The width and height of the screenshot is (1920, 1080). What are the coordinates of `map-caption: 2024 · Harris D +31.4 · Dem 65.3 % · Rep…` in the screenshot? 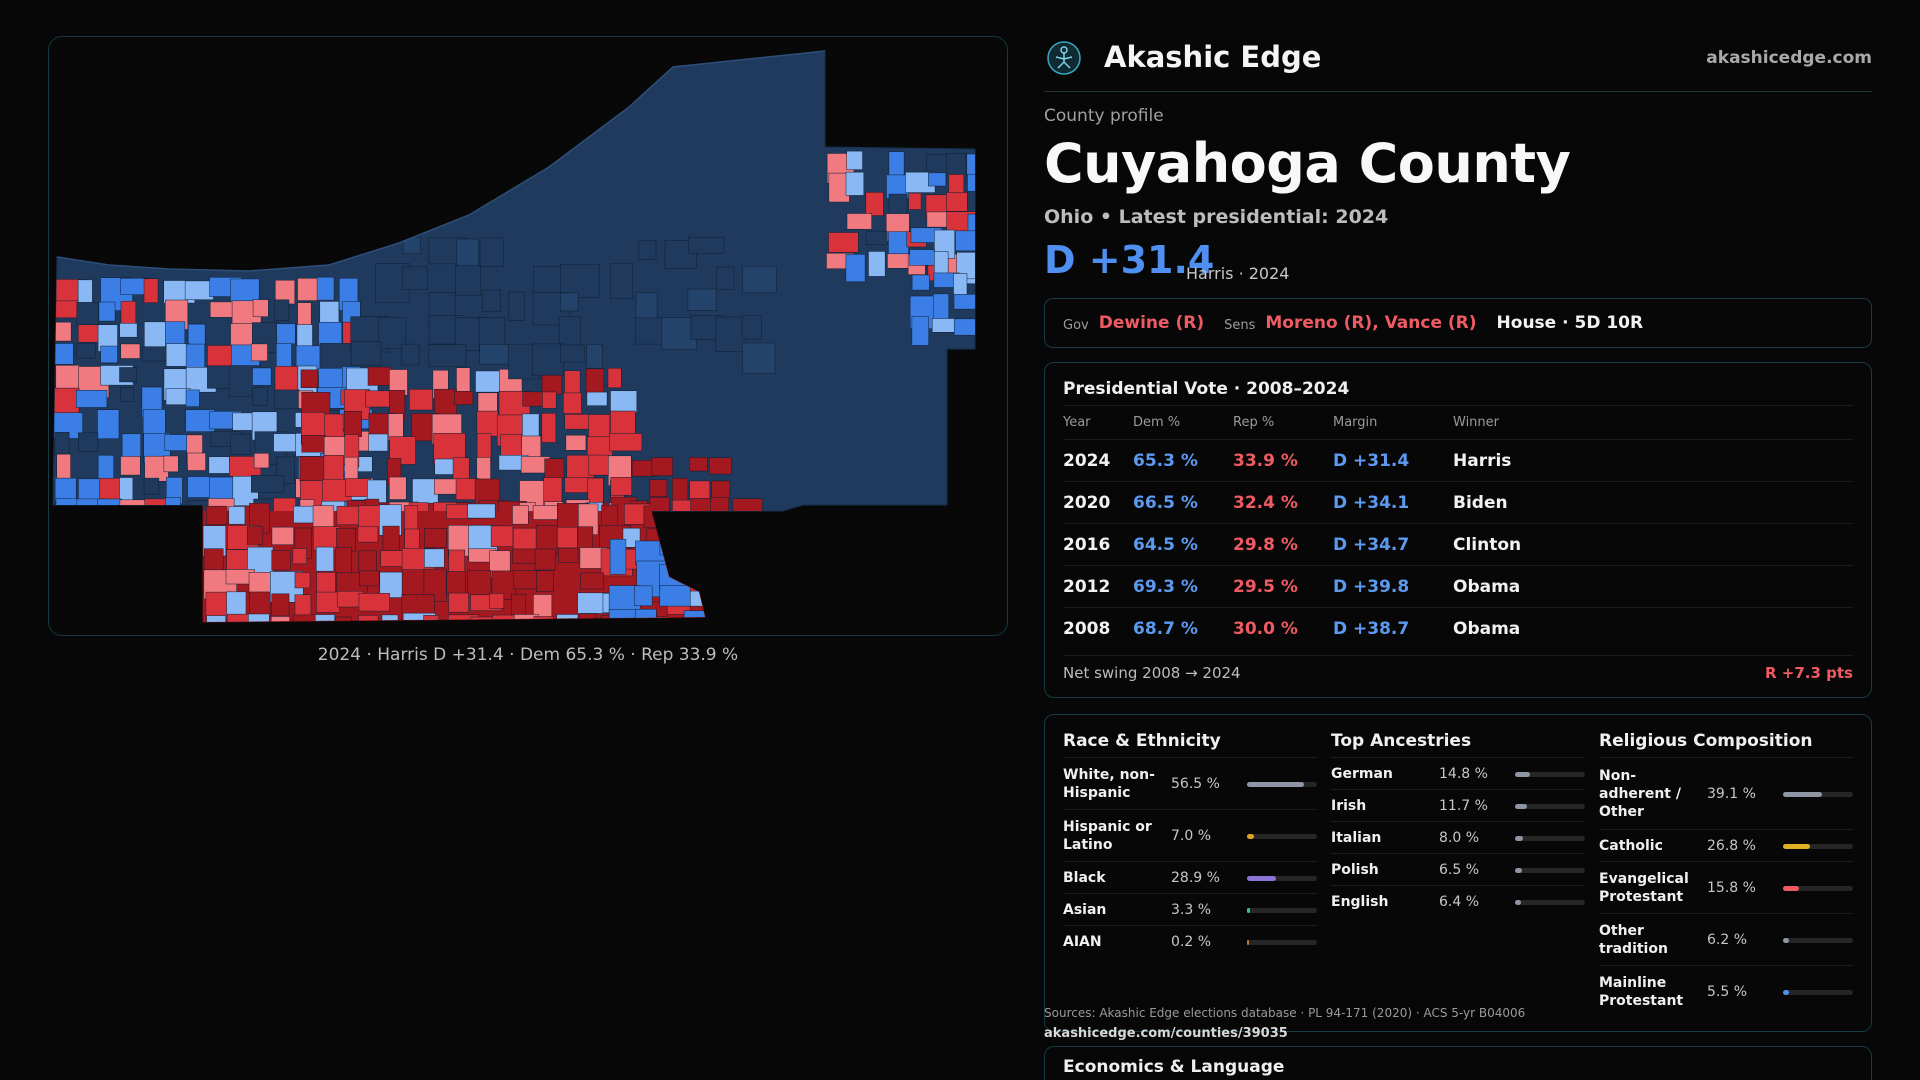 It's located at (528, 655).